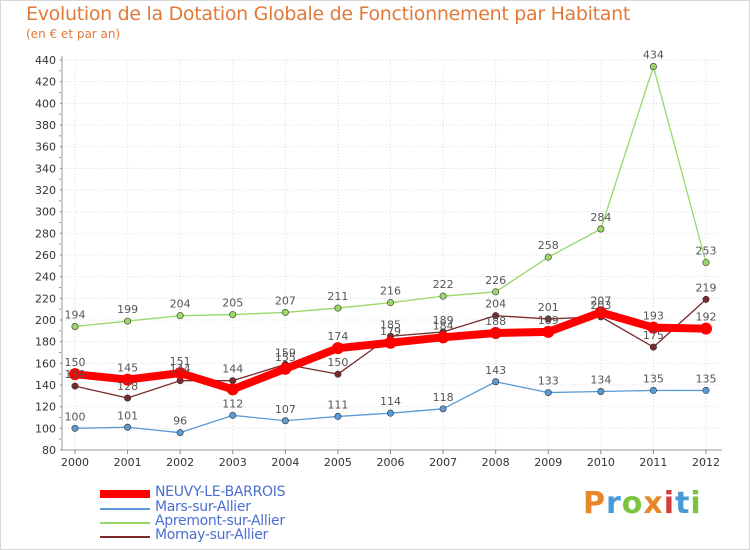 The width and height of the screenshot is (750, 550). What do you see at coordinates (45, 147) in the screenshot?
I see `y-tick-label: 360` at bounding box center [45, 147].